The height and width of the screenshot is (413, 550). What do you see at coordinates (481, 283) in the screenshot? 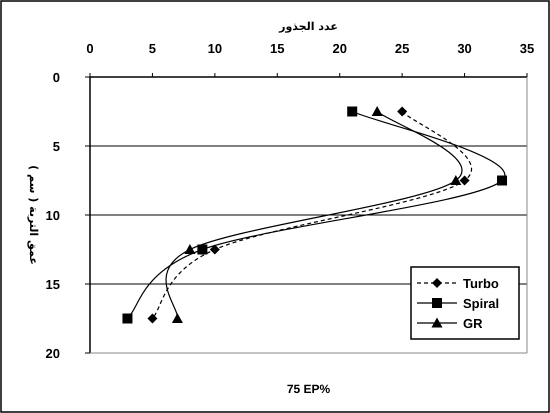
I see `legend-label: Turbo` at bounding box center [481, 283].